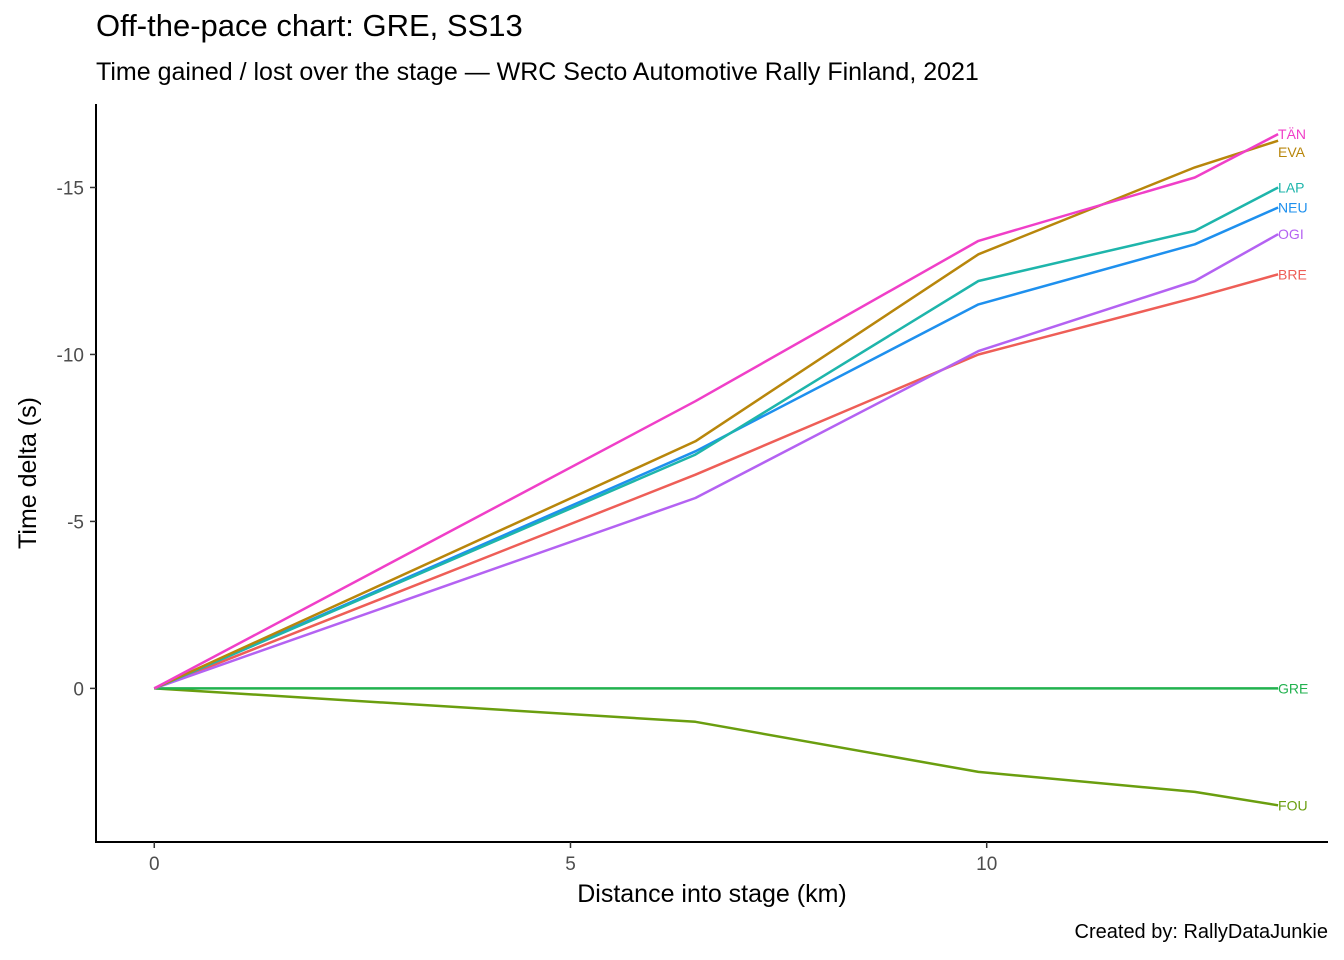  Describe the element at coordinates (712, 894) in the screenshot. I see `x-axis-title: Distance into stage (km)` at that location.